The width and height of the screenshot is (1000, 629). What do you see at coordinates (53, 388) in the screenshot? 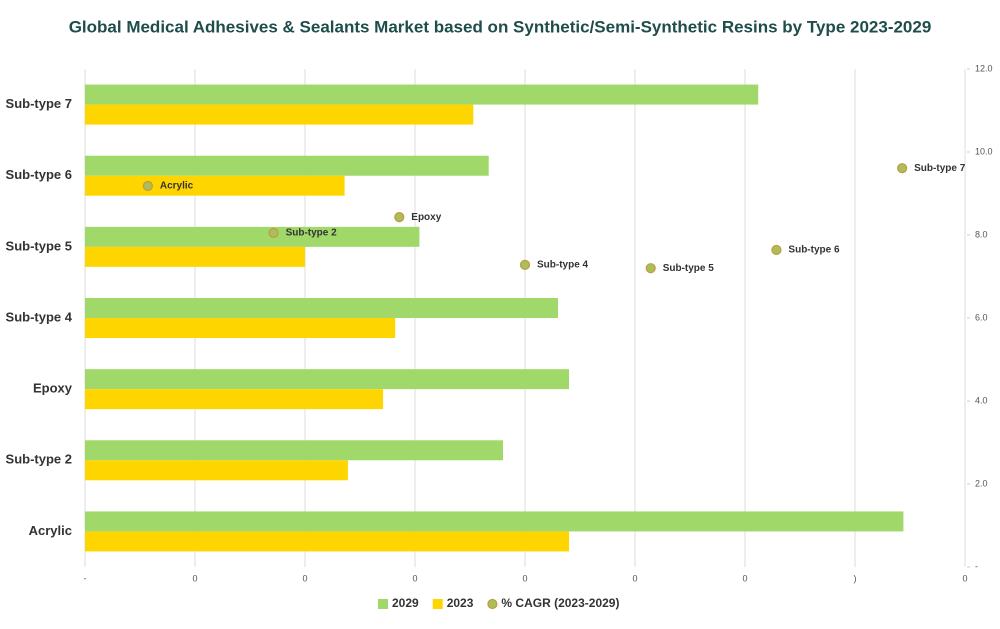
I see `y-tick-label: Epoxy` at bounding box center [53, 388].